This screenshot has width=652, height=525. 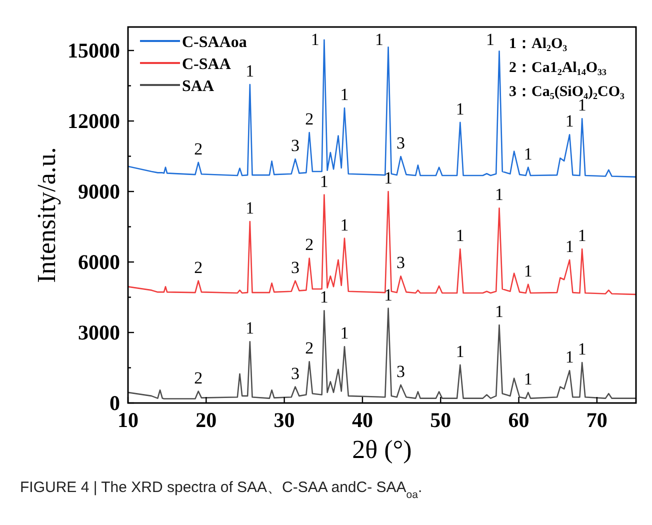 What do you see at coordinates (99, 262) in the screenshot?
I see `y-tick-label: 6000` at bounding box center [99, 262].